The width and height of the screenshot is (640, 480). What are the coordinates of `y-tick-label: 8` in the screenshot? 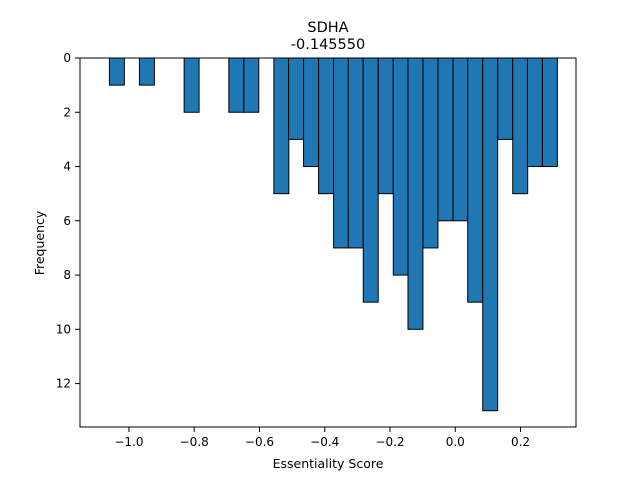 It's located at (67, 275).